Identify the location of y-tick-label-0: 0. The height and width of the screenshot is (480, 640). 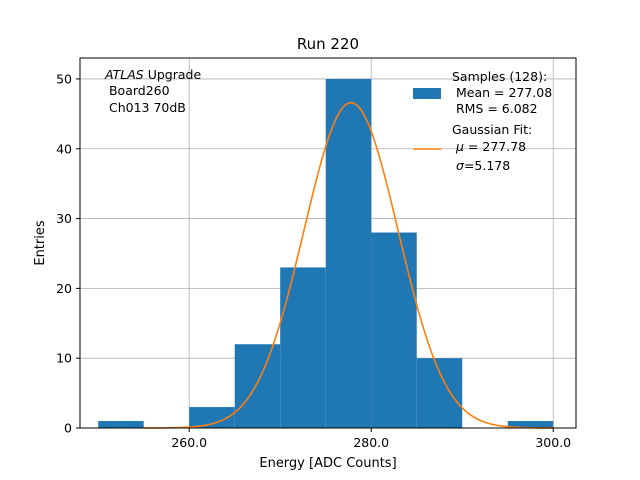
(68, 428).